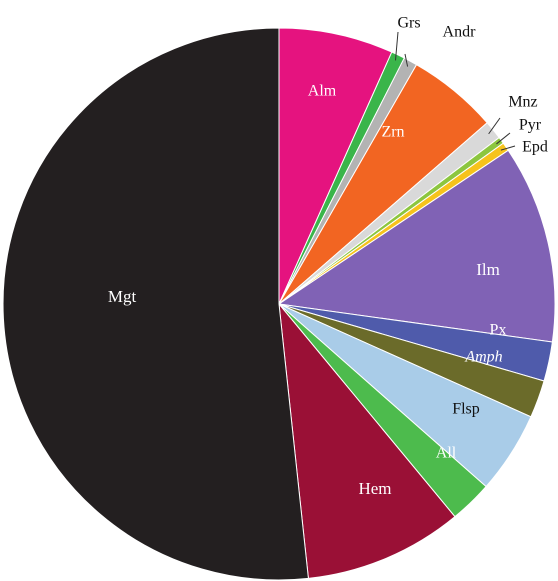 This screenshot has width=558, height=581. I want to click on leader-line-pyr, so click(503, 138).